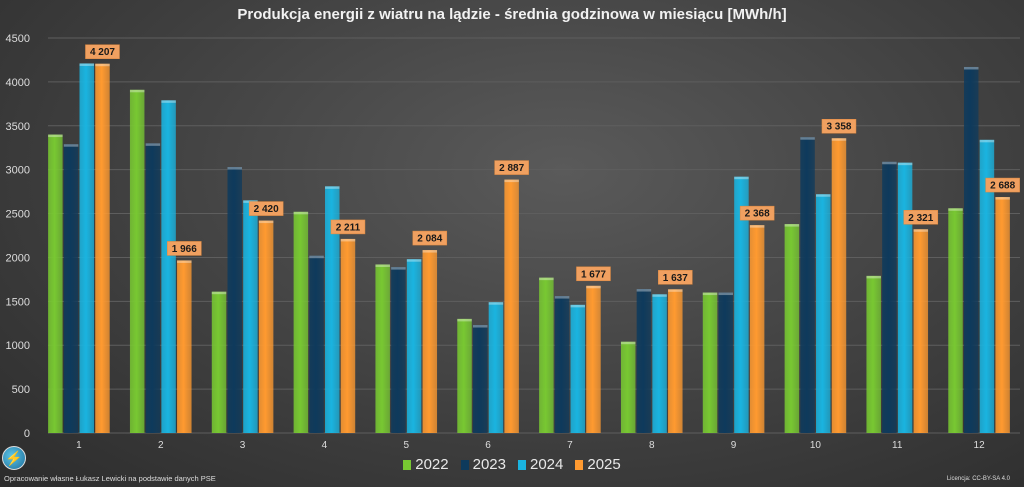  Describe the element at coordinates (675, 278) in the screenshot. I see `data-label: 1 637` at that location.